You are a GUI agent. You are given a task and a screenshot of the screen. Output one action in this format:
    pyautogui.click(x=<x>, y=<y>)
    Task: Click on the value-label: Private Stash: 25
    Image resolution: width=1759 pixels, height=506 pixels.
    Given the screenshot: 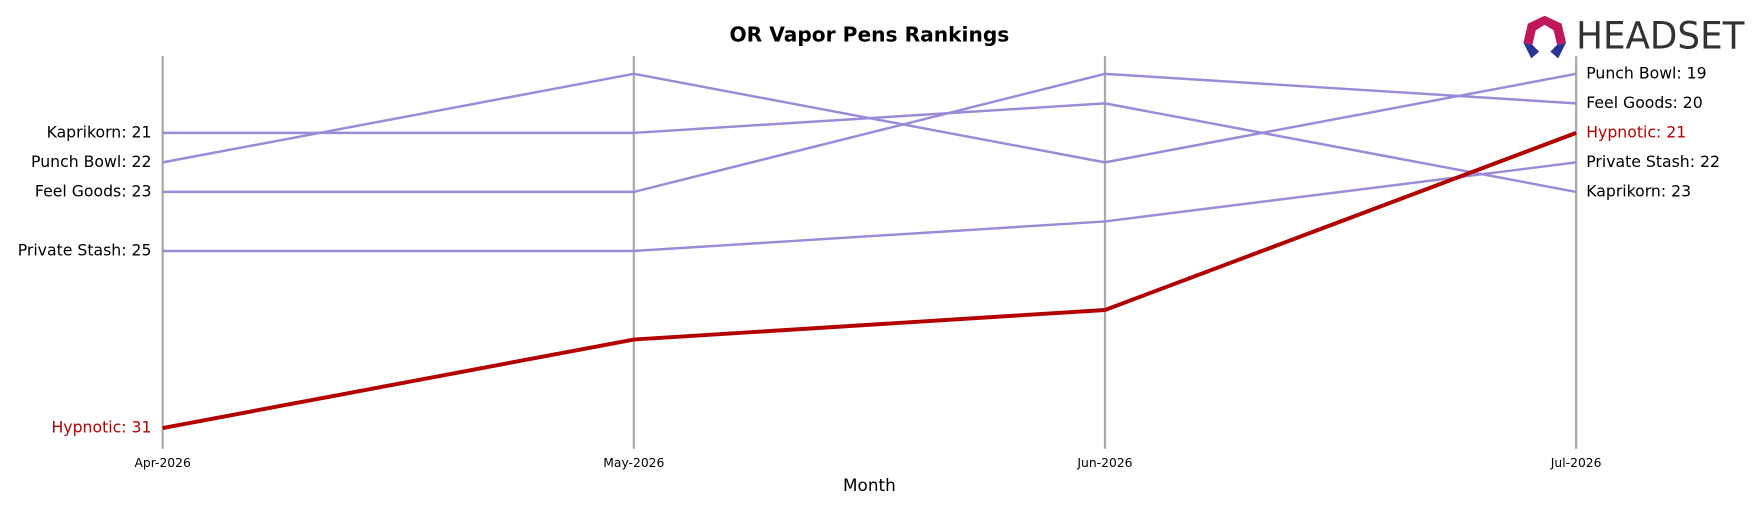 What is the action you would take?
    pyautogui.click(x=85, y=249)
    